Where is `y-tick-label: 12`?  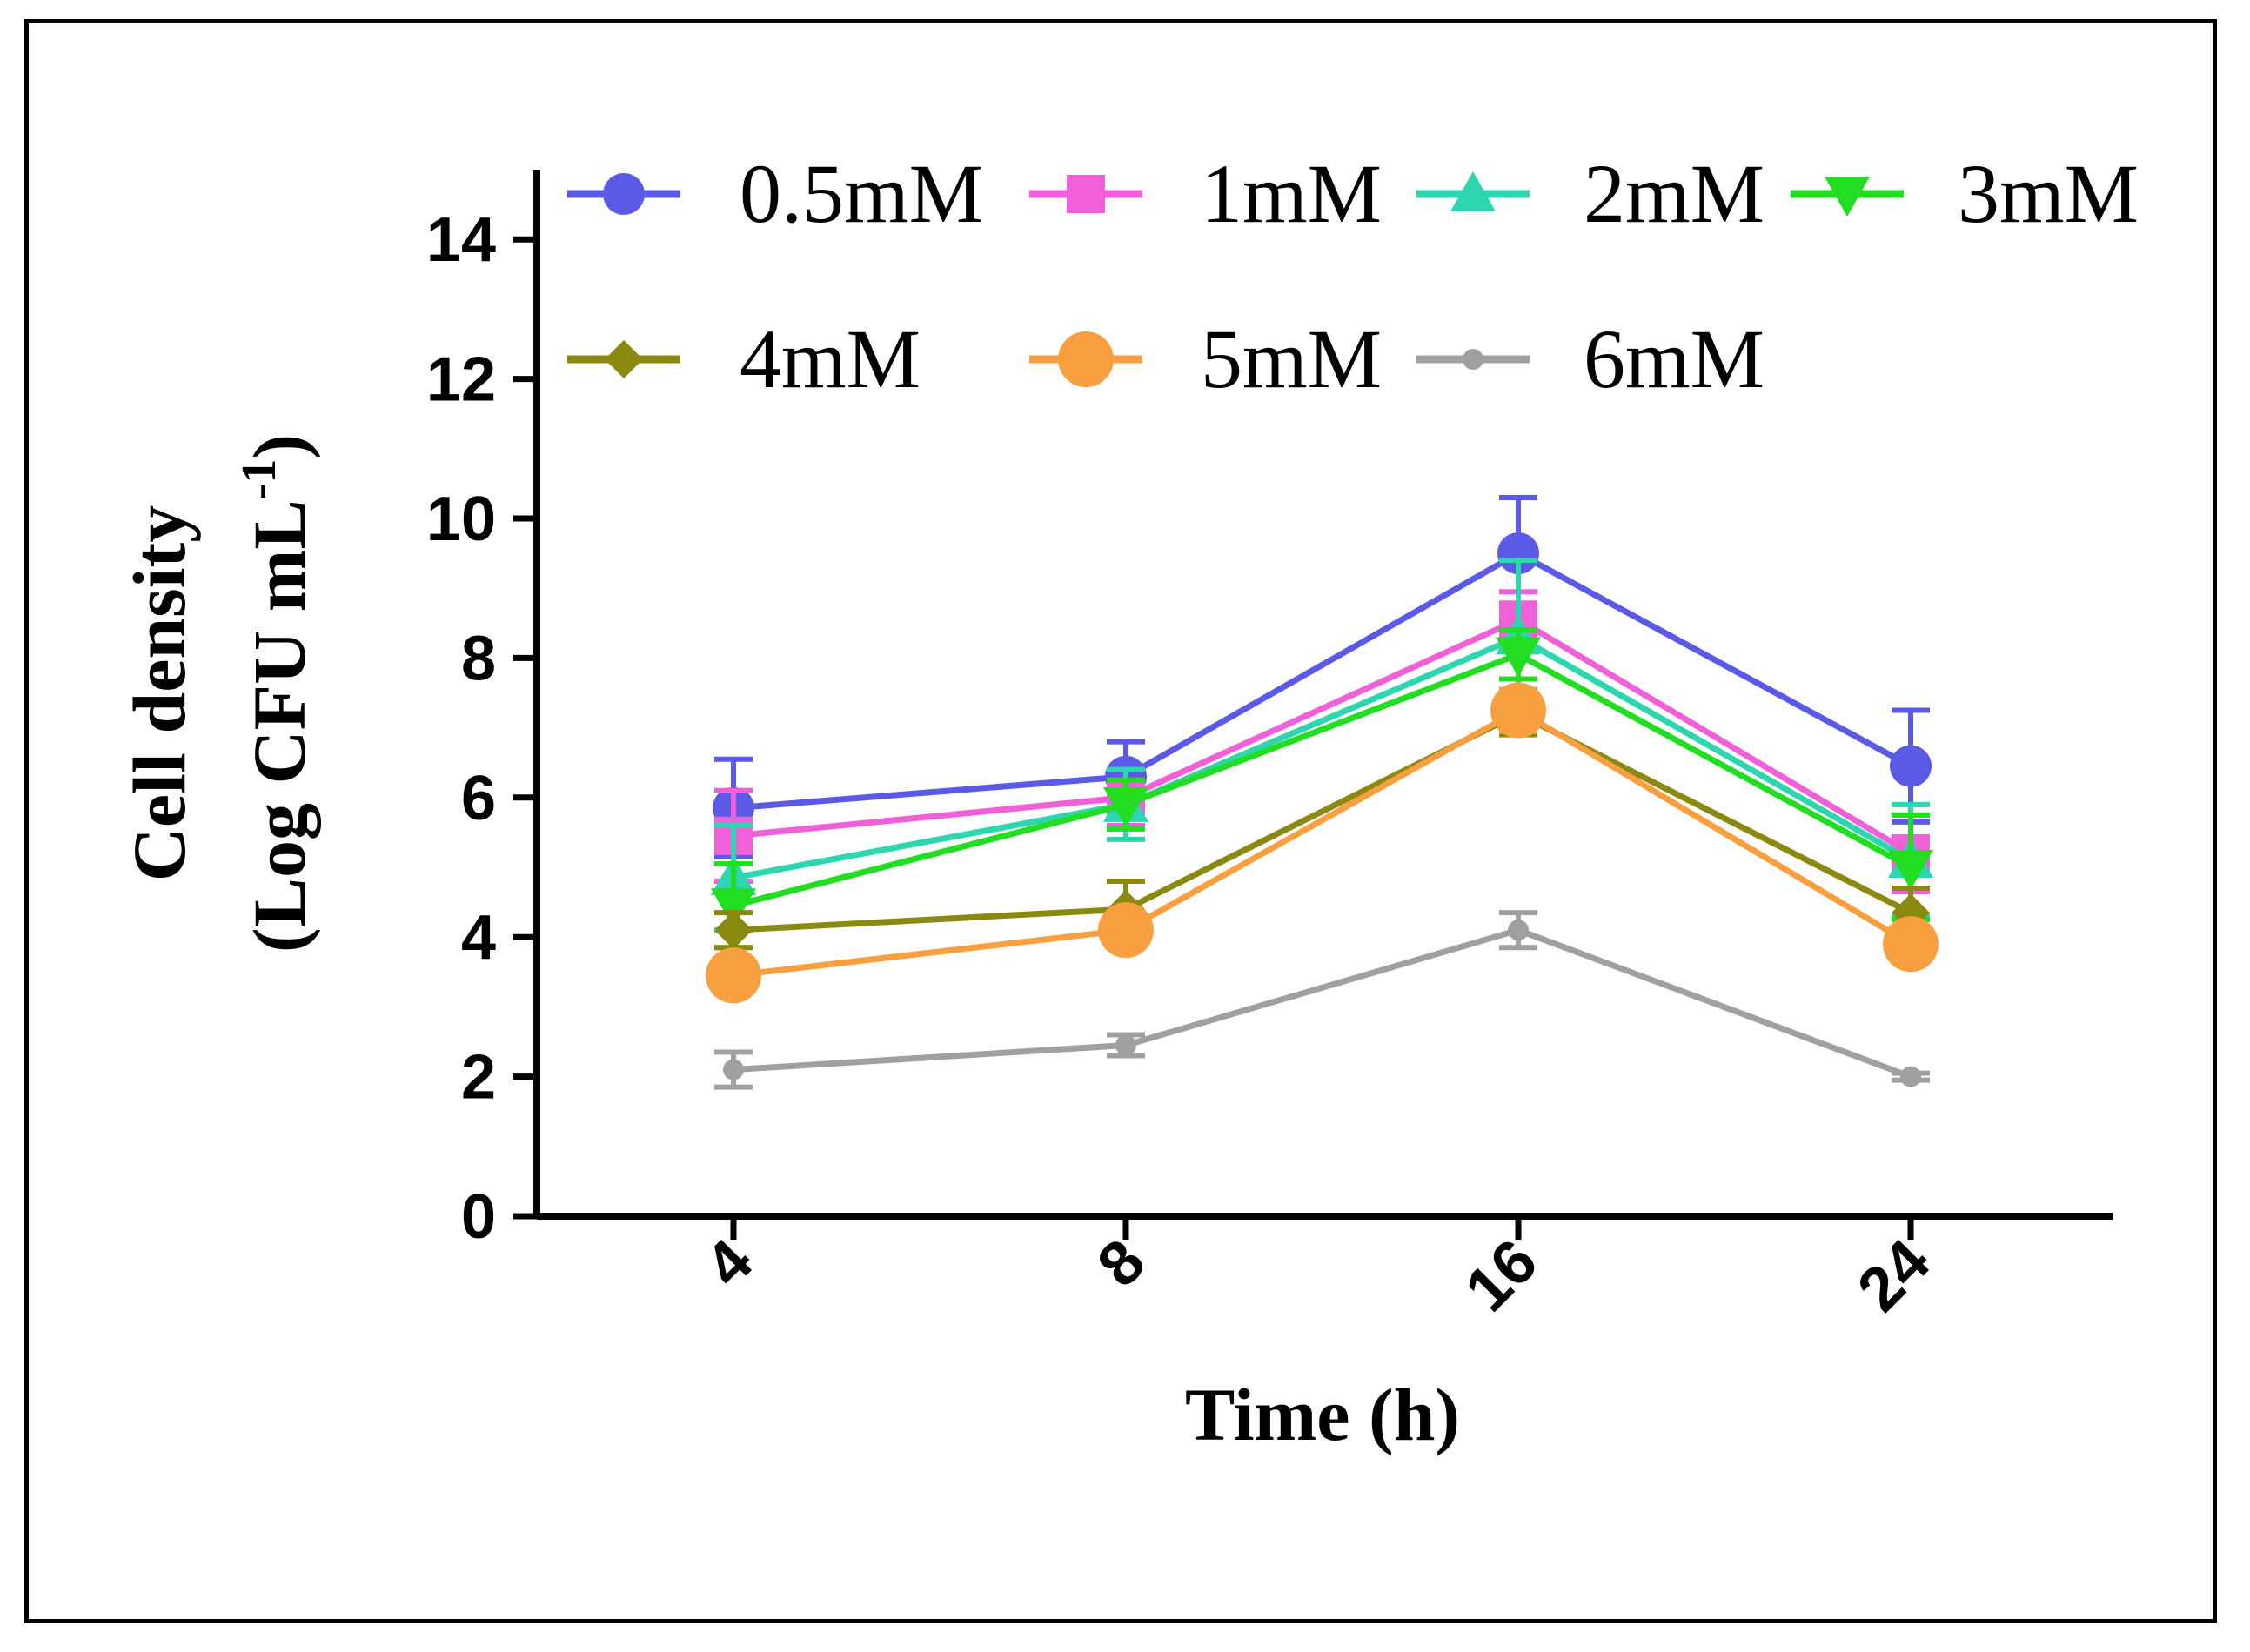 y-tick-label: 12 is located at coordinates (461, 380).